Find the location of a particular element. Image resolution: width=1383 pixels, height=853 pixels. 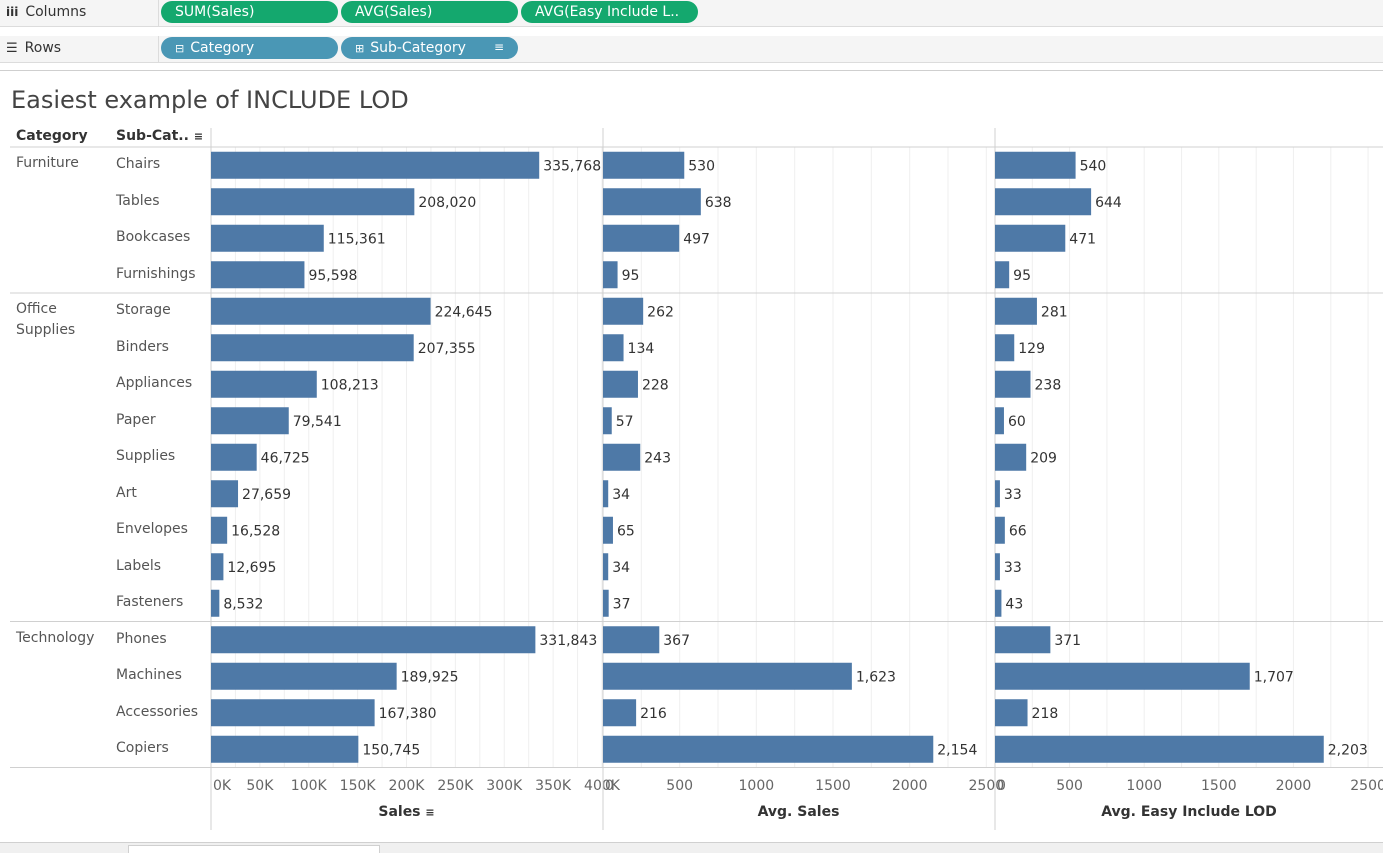

subcategory-label: Machines is located at coordinates (149, 675).